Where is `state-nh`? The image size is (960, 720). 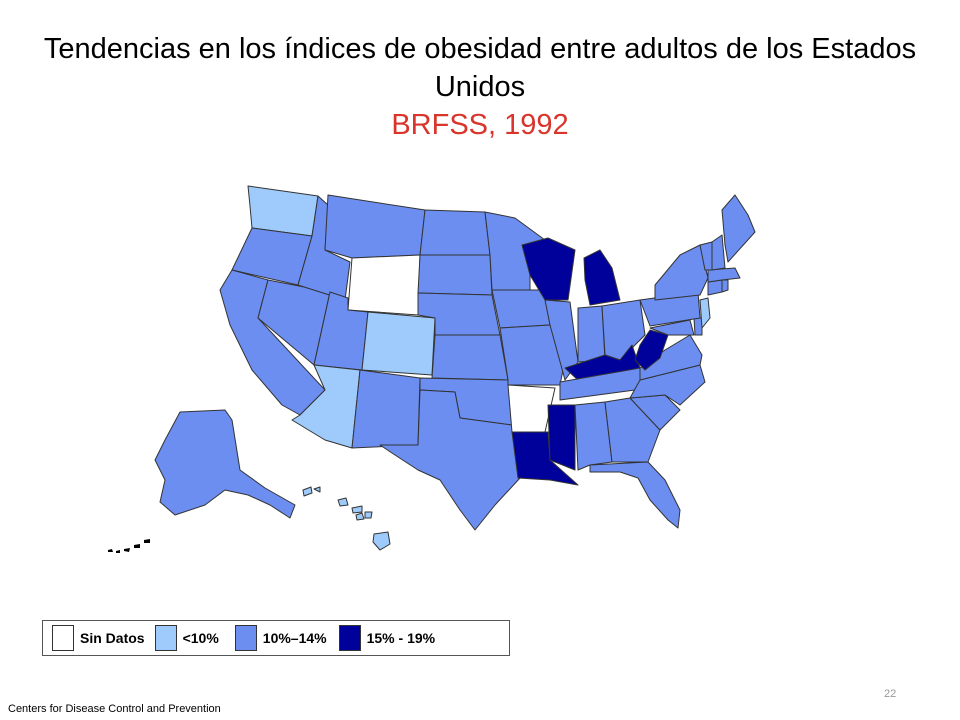
state-nh is located at coordinates (718, 252).